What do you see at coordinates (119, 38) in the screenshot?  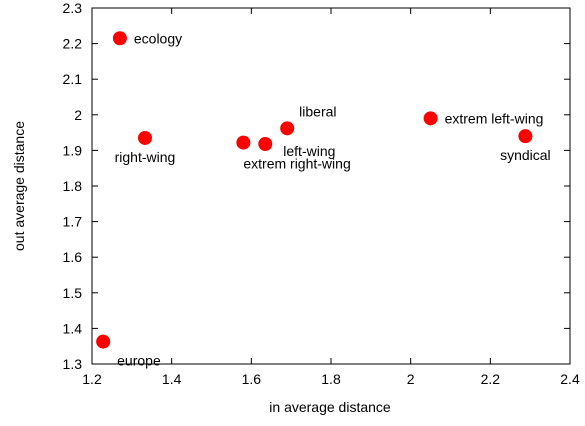 I see `data-point-ecology` at bounding box center [119, 38].